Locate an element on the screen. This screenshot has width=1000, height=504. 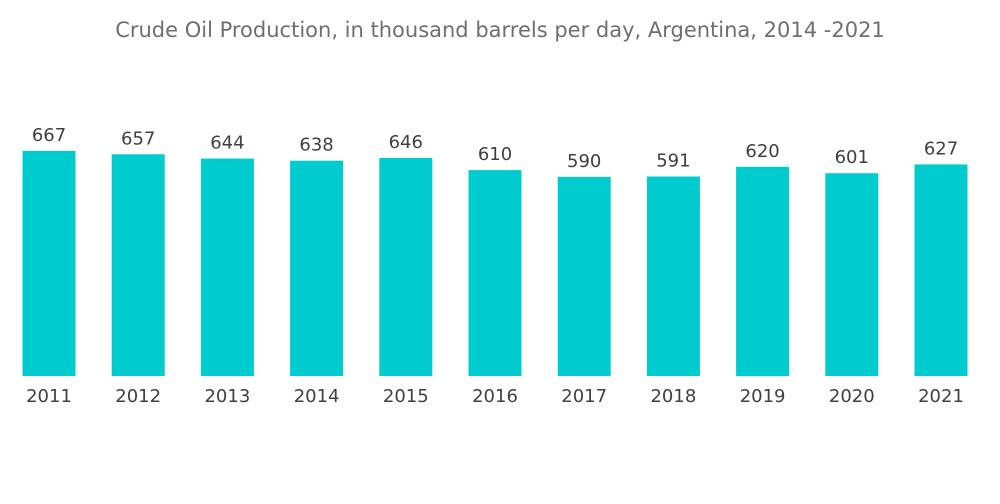
bar-2020 is located at coordinates (852, 274).